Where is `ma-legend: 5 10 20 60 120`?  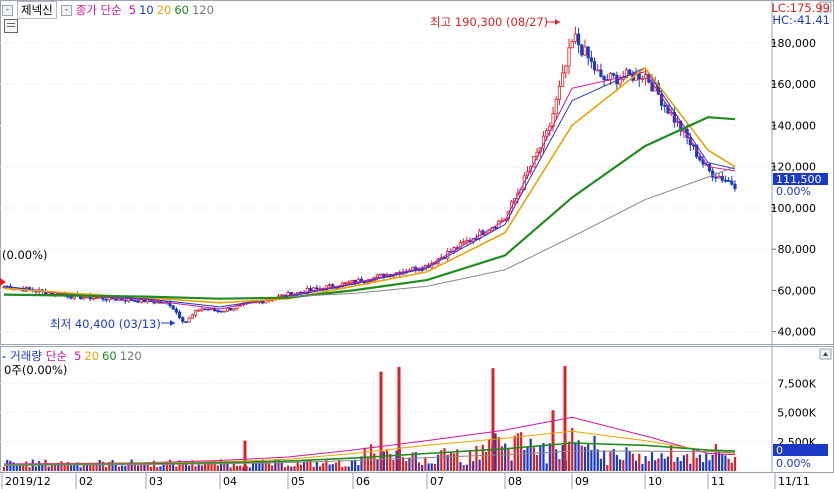
ma-legend: 5 10 20 60 120 is located at coordinates (170, 10).